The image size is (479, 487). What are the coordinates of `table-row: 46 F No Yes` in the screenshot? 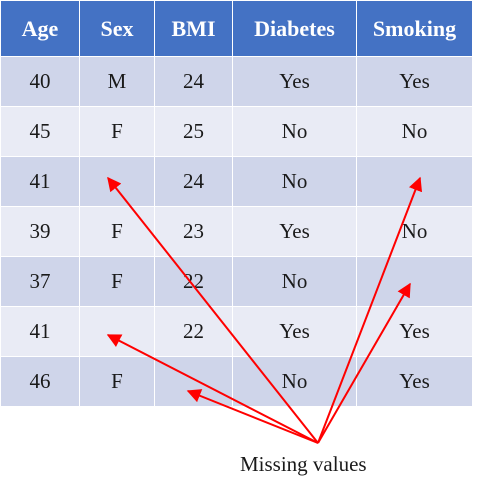 It's located at (236, 381).